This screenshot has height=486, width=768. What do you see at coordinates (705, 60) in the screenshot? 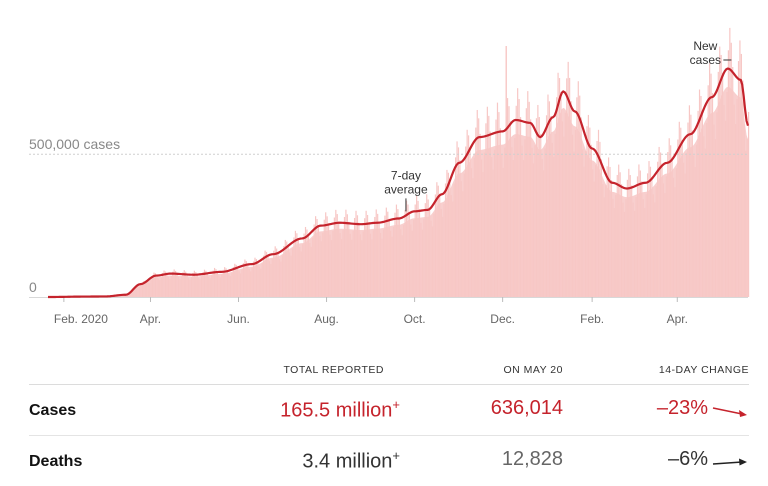
I see `annotation-cases-line2: cases` at bounding box center [705, 60].